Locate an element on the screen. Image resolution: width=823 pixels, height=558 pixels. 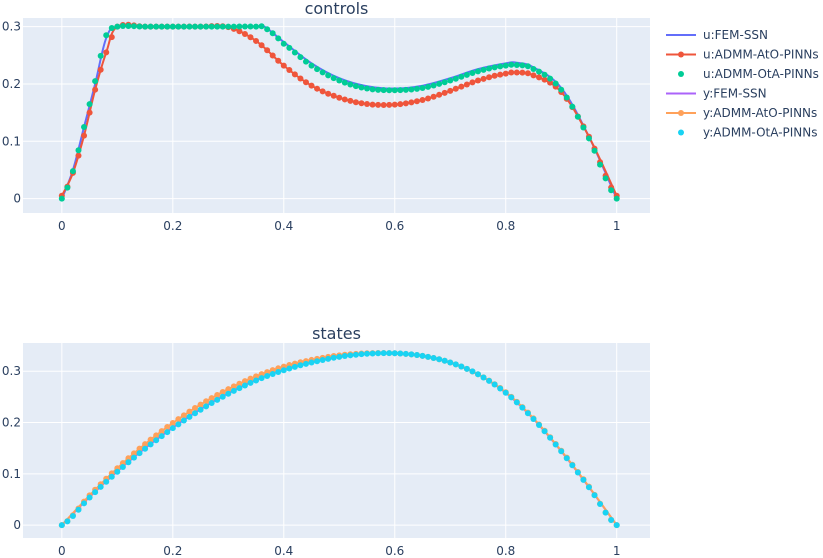
y-tick-label: 0 is located at coordinates (17, 199).